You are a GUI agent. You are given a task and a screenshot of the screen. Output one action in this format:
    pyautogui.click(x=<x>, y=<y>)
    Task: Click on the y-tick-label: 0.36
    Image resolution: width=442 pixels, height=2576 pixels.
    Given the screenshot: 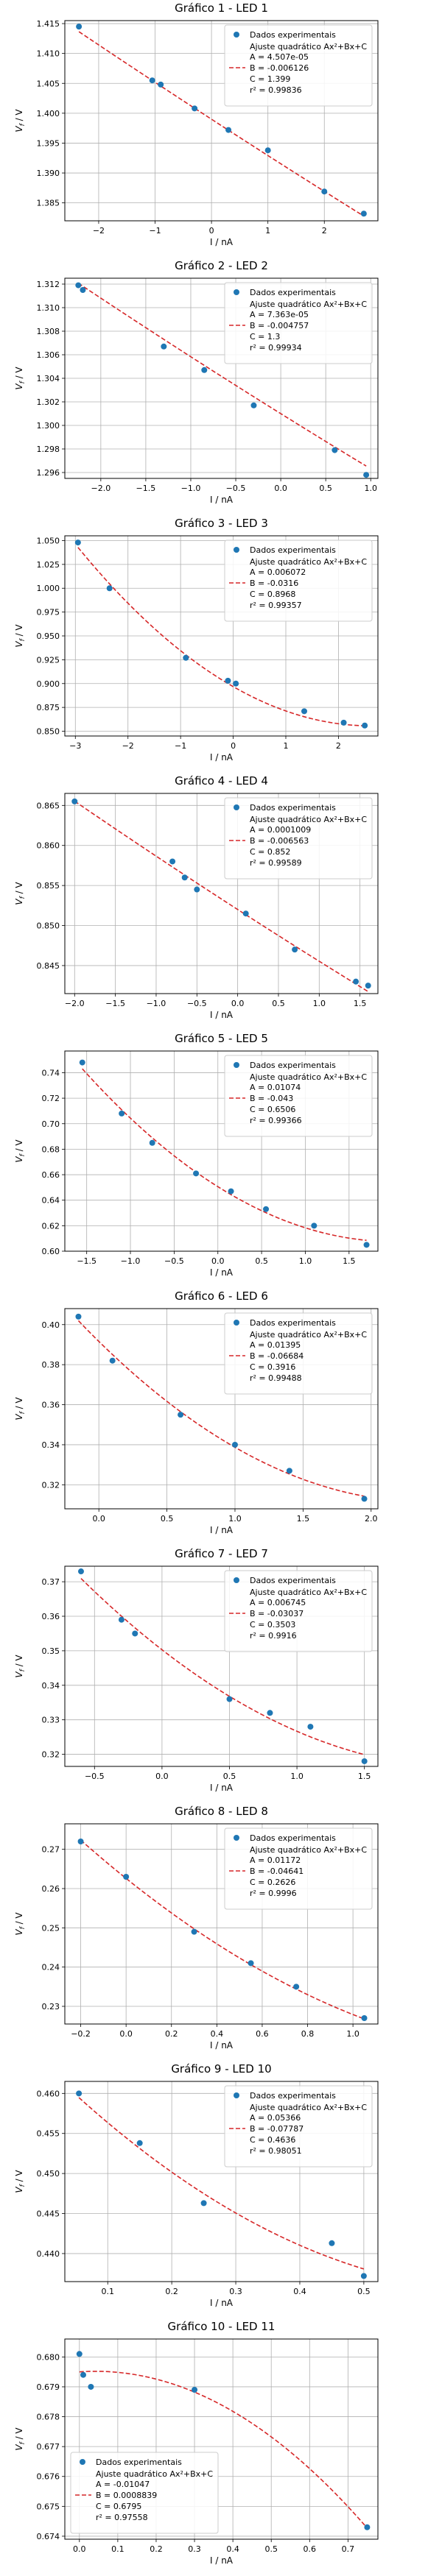 What is the action you would take?
    pyautogui.click(x=51, y=1616)
    